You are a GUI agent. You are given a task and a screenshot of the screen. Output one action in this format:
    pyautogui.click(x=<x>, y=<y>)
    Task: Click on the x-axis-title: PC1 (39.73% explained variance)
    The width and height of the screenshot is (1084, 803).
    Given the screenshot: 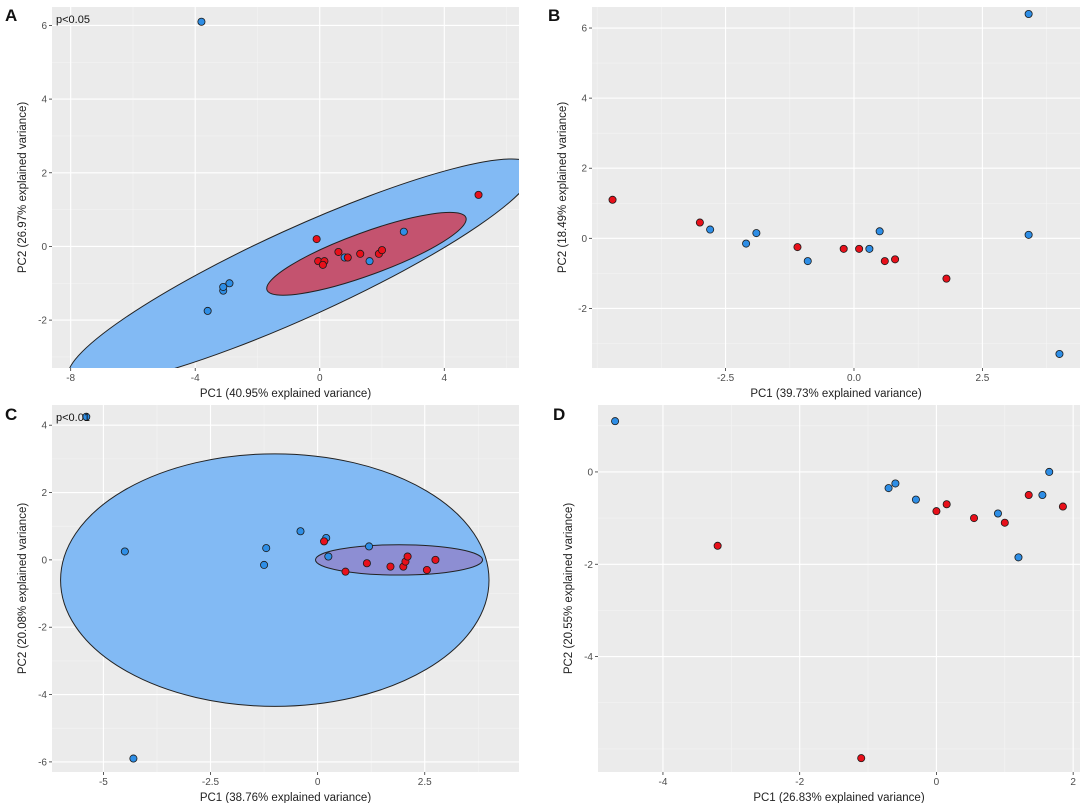 What is the action you would take?
    pyautogui.click(x=835, y=394)
    